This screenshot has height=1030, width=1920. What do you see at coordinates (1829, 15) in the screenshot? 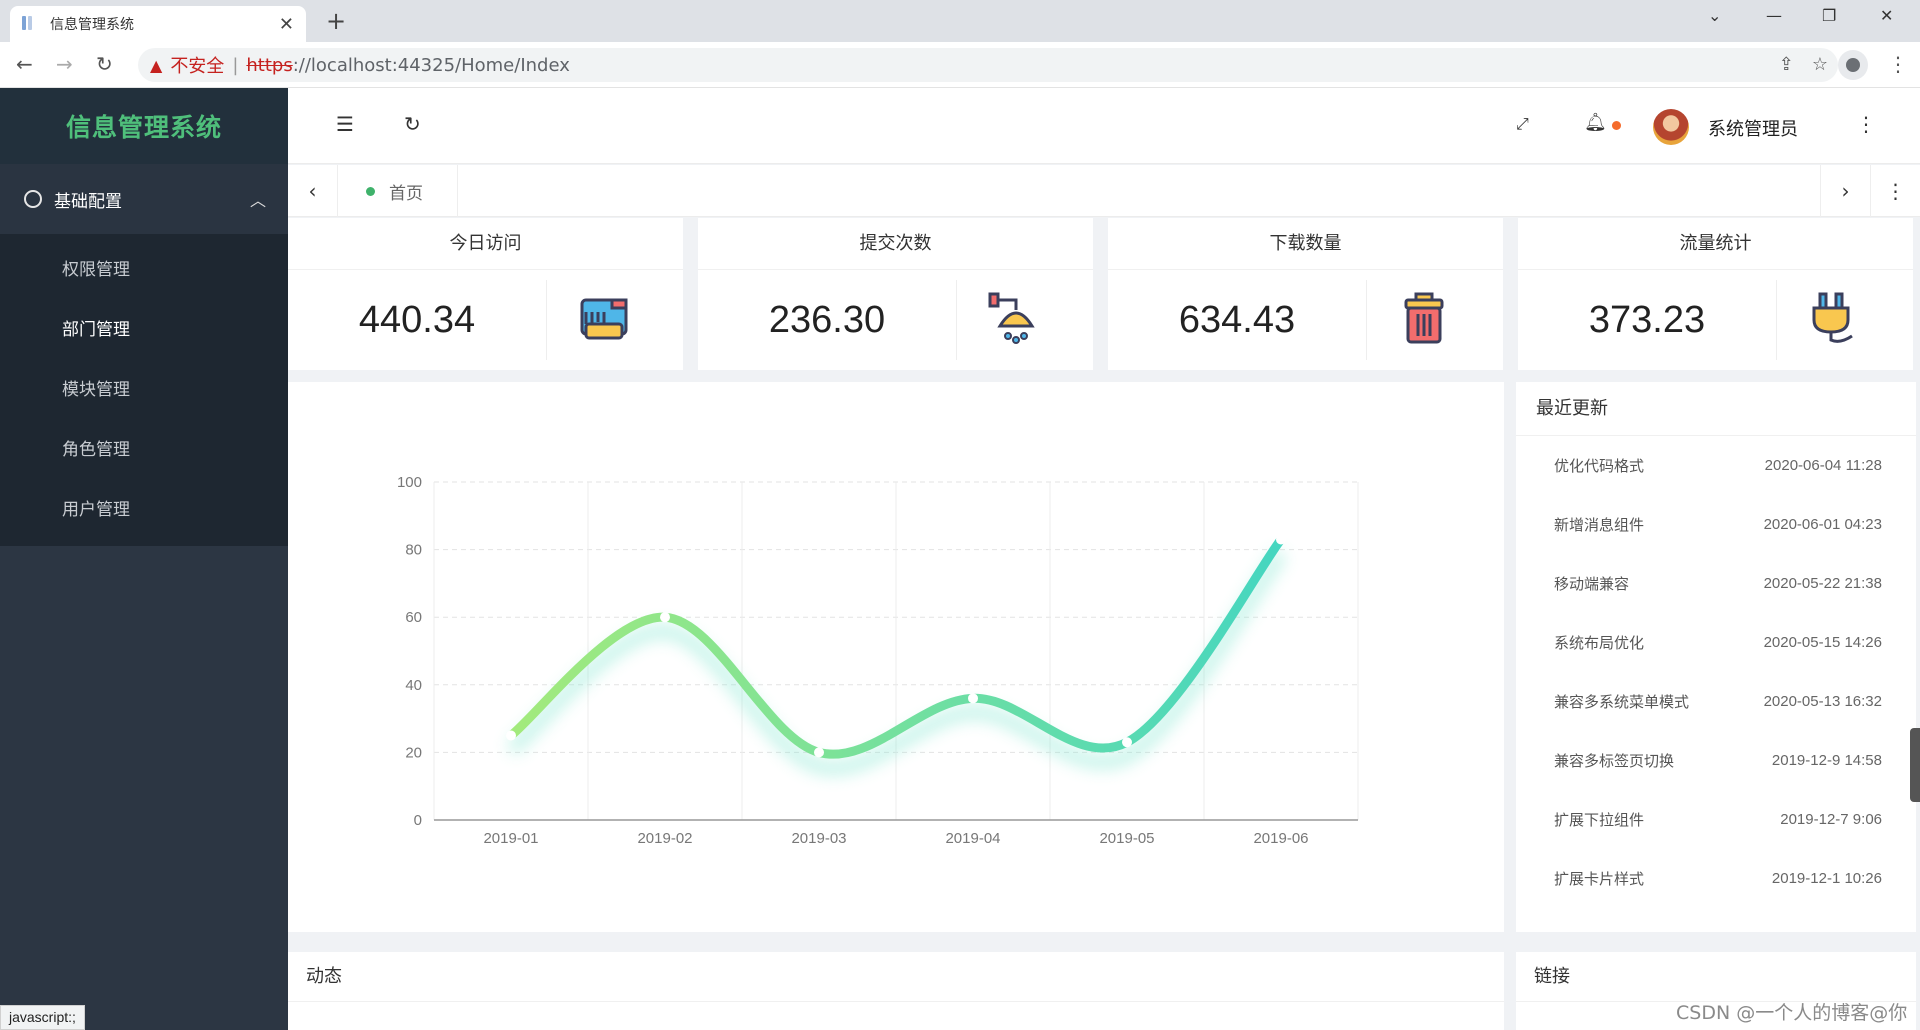
I see `restore-icon: ❐` at bounding box center [1829, 15].